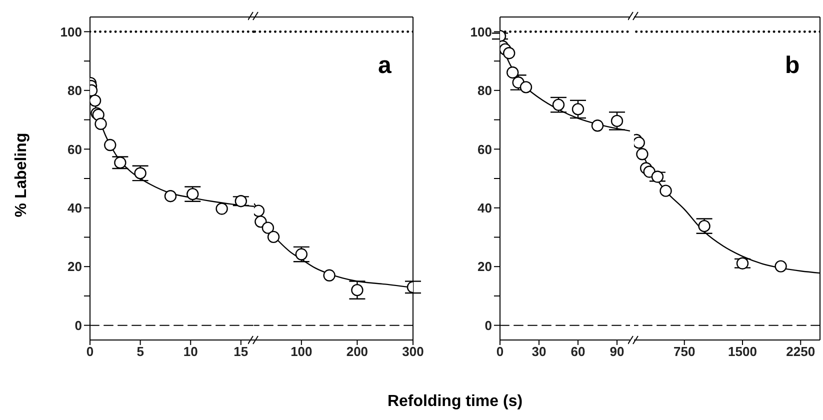  I want to click on annotation: a, so click(385, 66).